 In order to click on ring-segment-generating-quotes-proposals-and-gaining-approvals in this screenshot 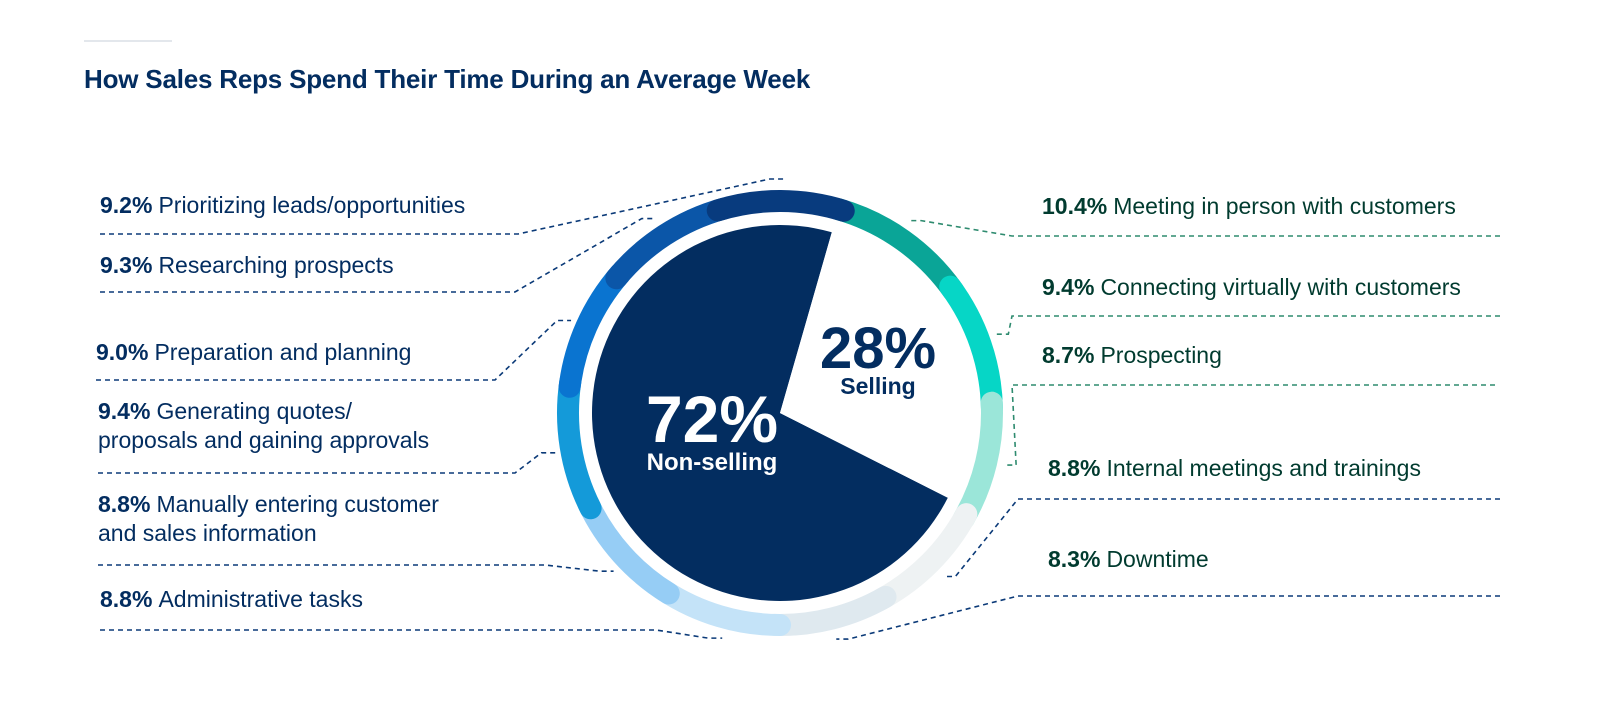, I will do `click(579, 445)`.